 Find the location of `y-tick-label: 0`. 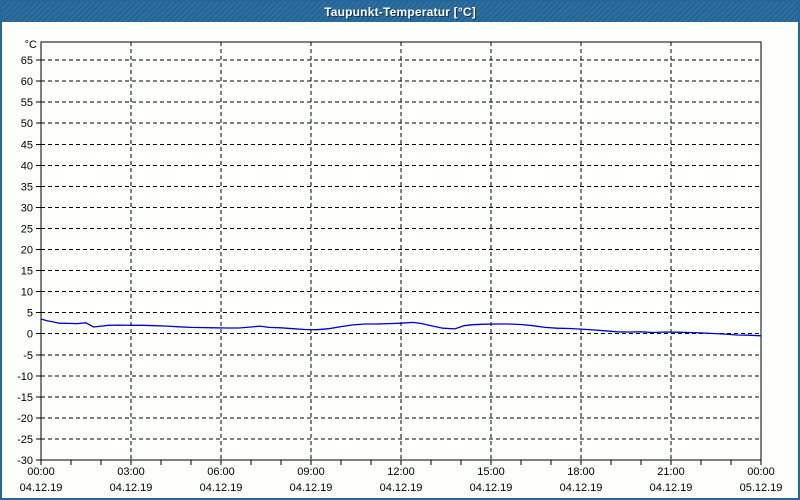

y-tick-label: 0 is located at coordinates (30, 335).